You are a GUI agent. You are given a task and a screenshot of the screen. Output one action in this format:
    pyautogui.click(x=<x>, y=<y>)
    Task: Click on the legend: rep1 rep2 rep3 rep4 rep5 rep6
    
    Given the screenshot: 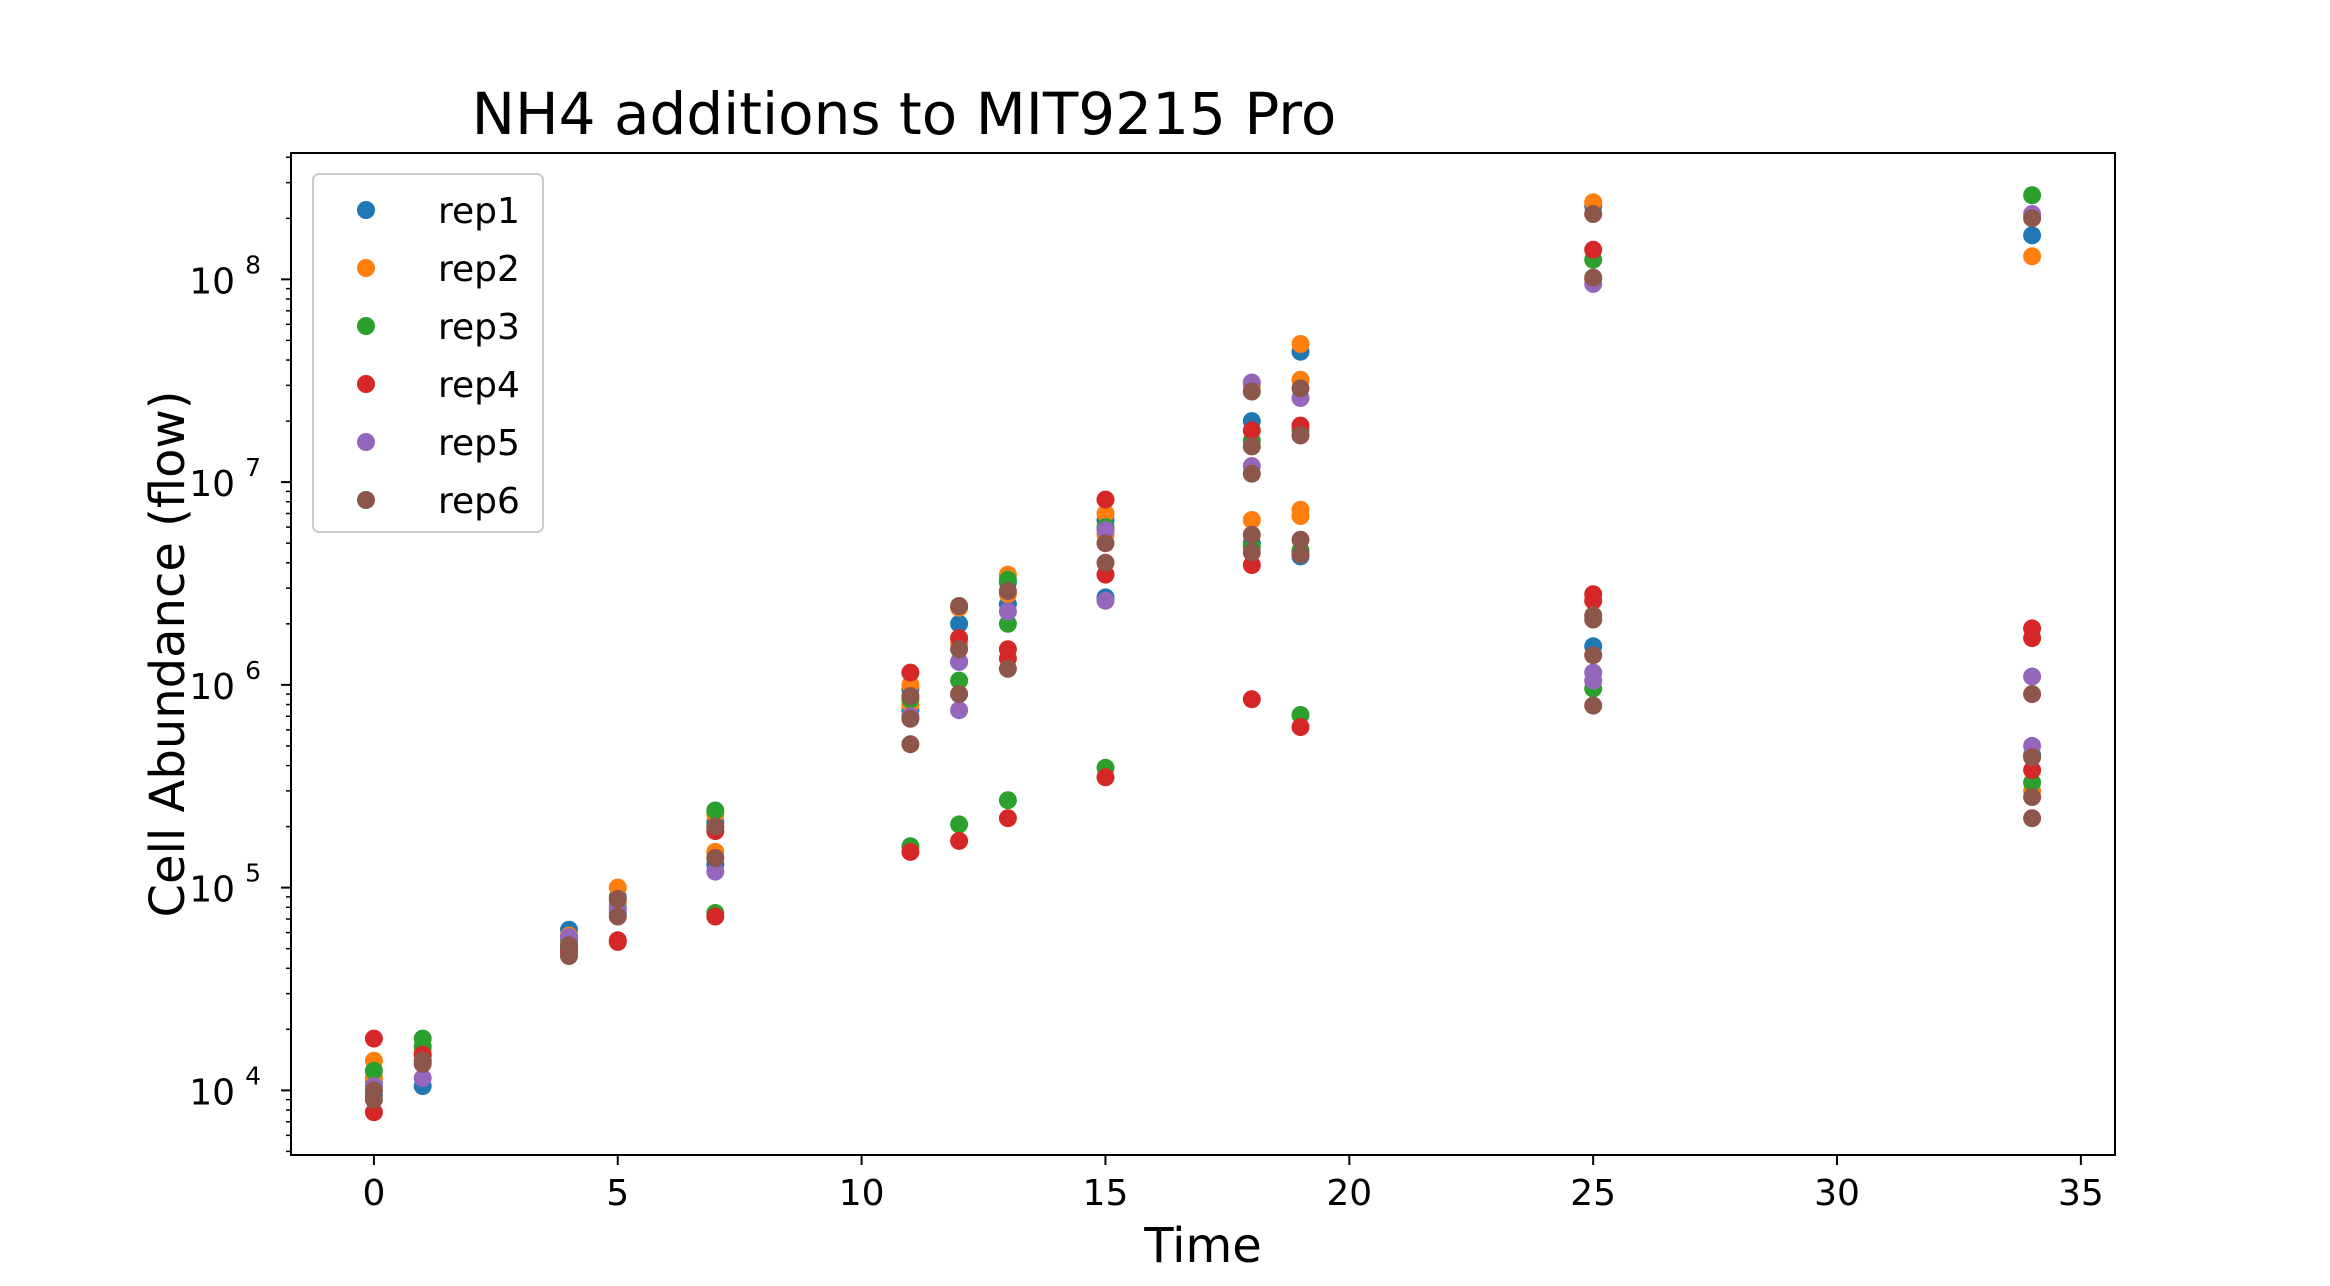 What is the action you would take?
    pyautogui.click(x=428, y=353)
    